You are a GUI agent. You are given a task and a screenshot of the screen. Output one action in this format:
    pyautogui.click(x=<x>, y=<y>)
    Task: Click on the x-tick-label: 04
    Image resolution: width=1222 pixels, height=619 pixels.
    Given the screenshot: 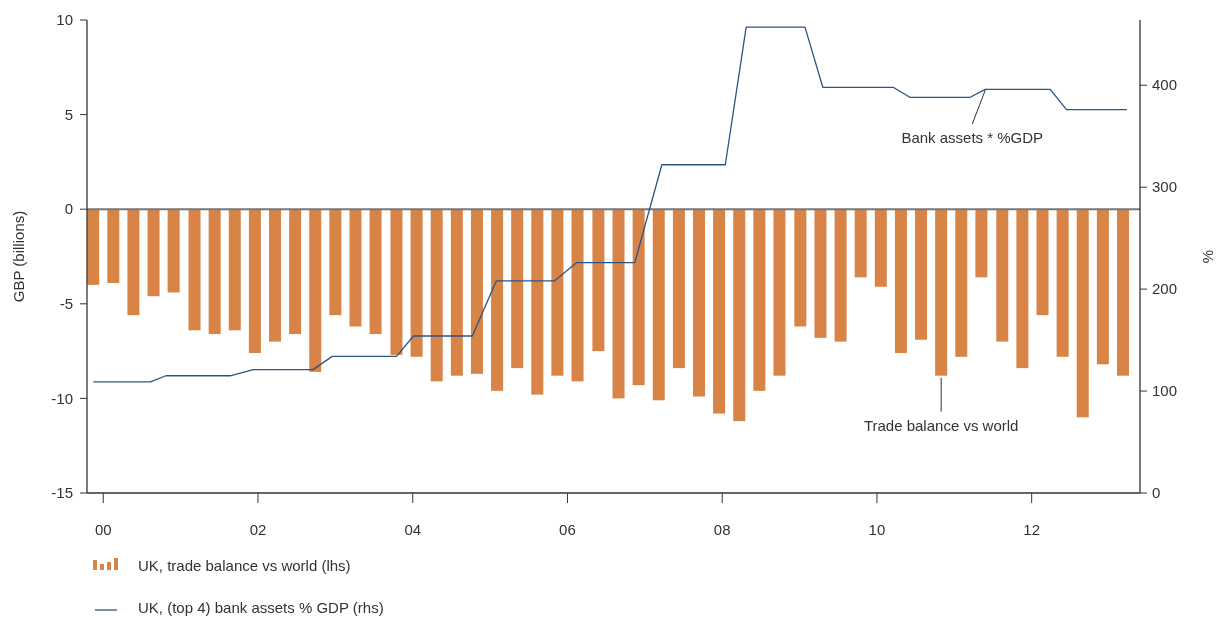 What is the action you would take?
    pyautogui.click(x=413, y=530)
    